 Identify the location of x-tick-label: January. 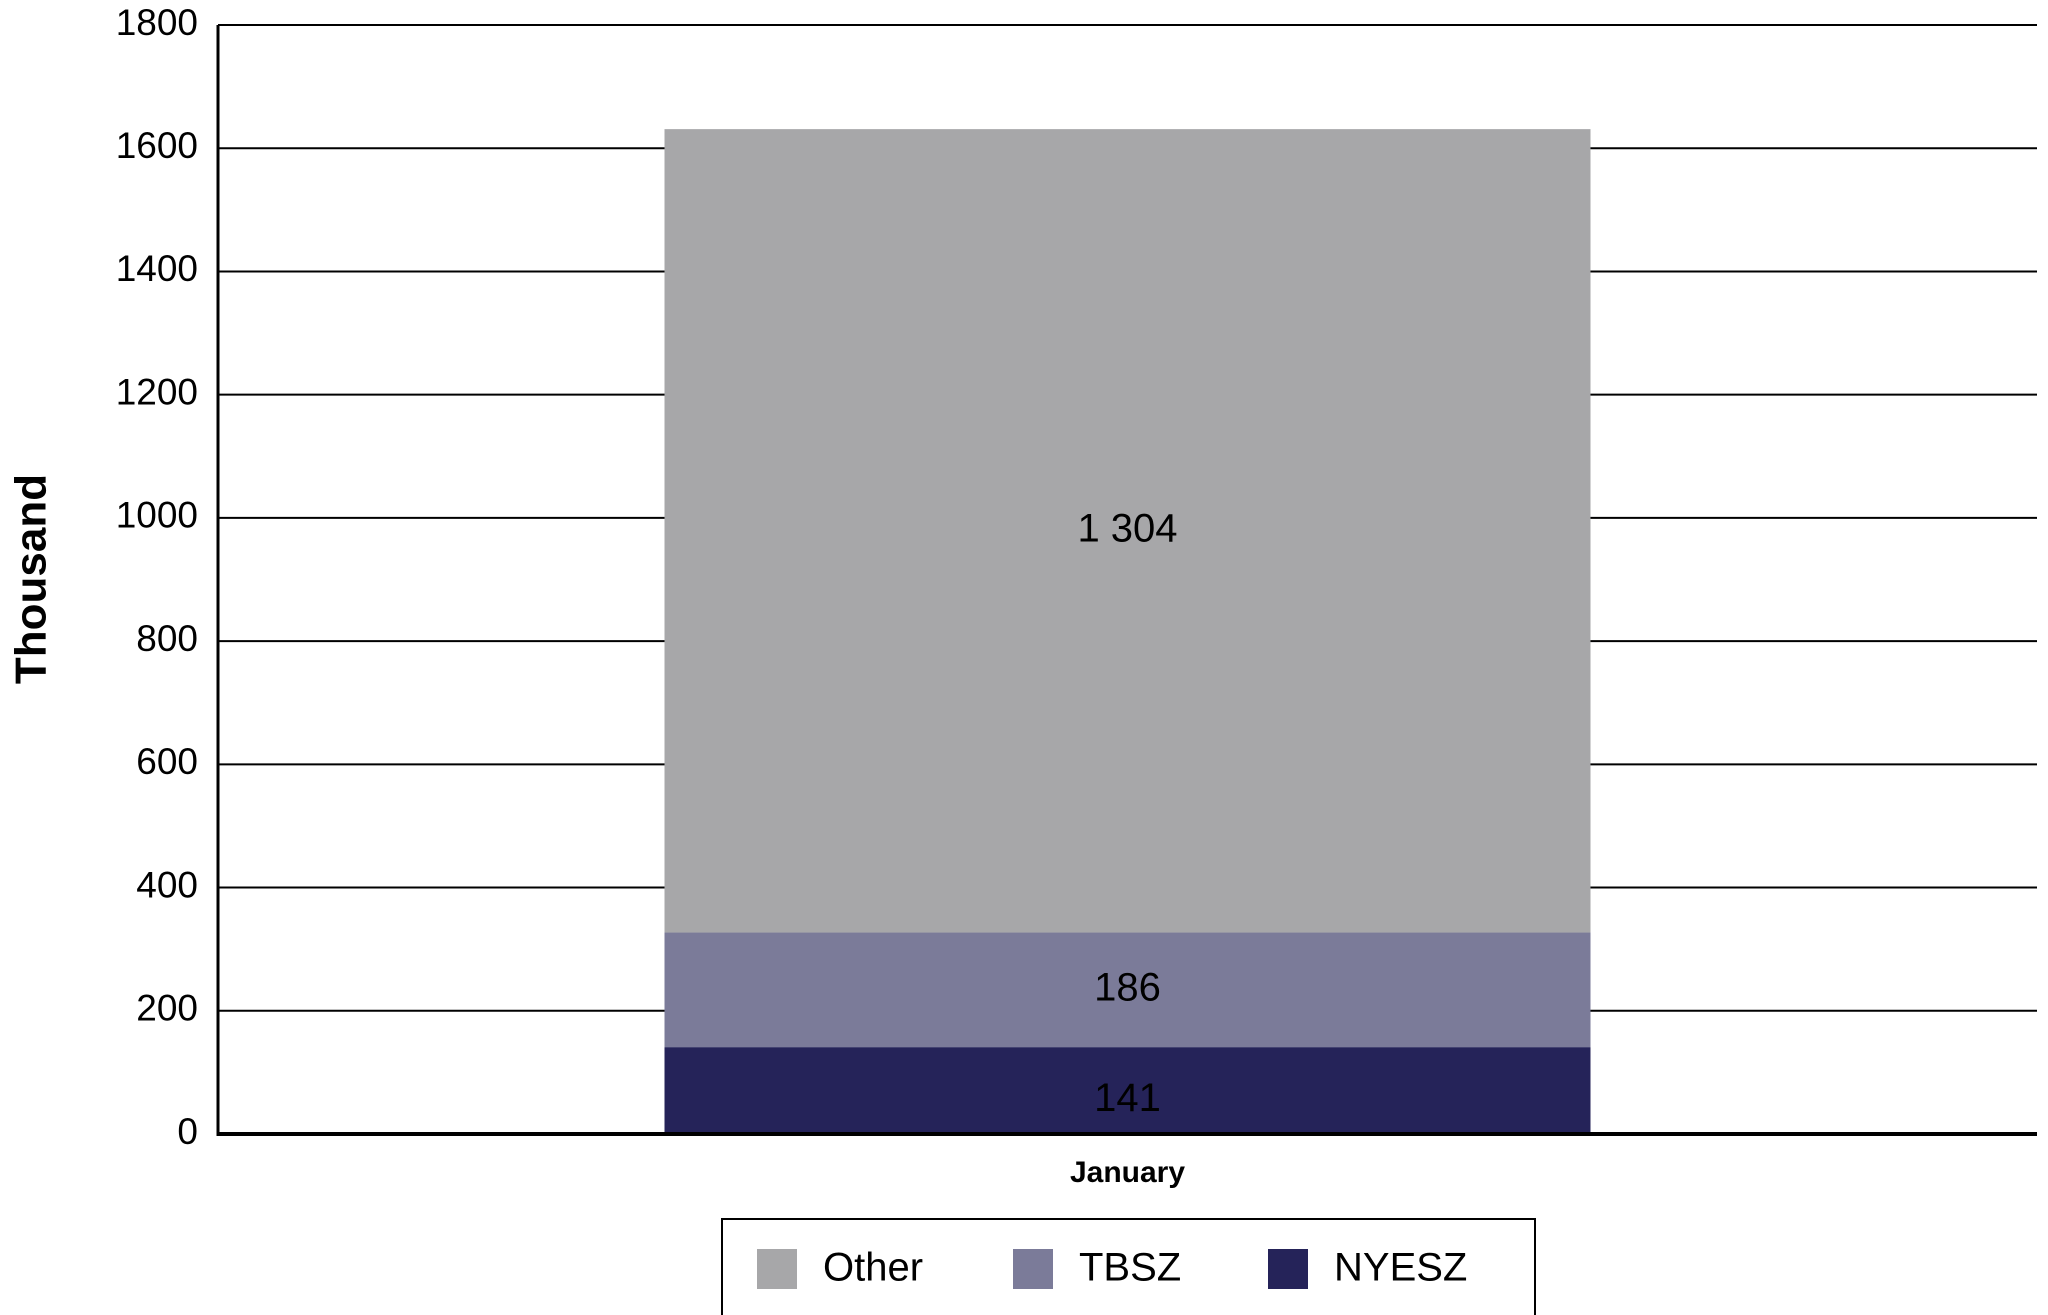
(1127, 1172).